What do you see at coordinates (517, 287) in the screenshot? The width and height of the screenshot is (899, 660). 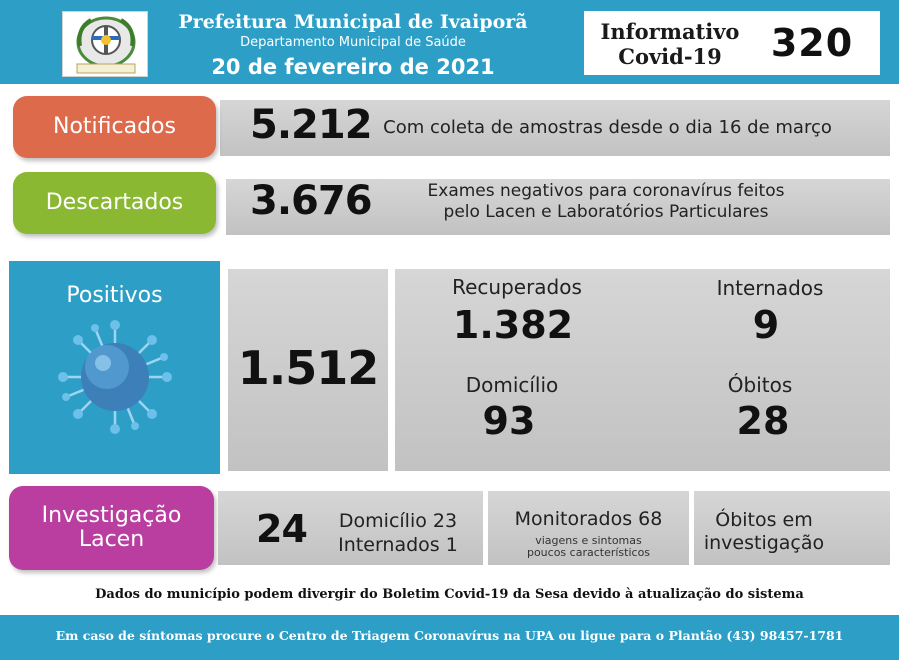 I see `recuperados-label: Recuperados` at bounding box center [517, 287].